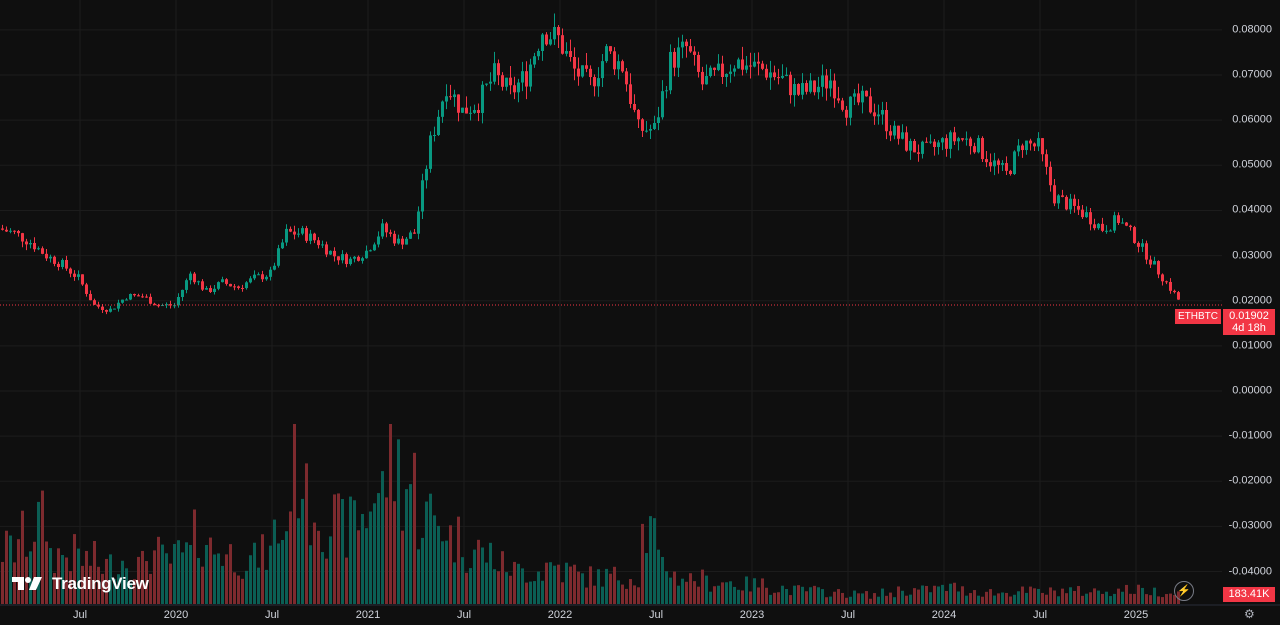  Describe the element at coordinates (80, 584) in the screenshot. I see `tradingview-logo: TradingView` at that location.